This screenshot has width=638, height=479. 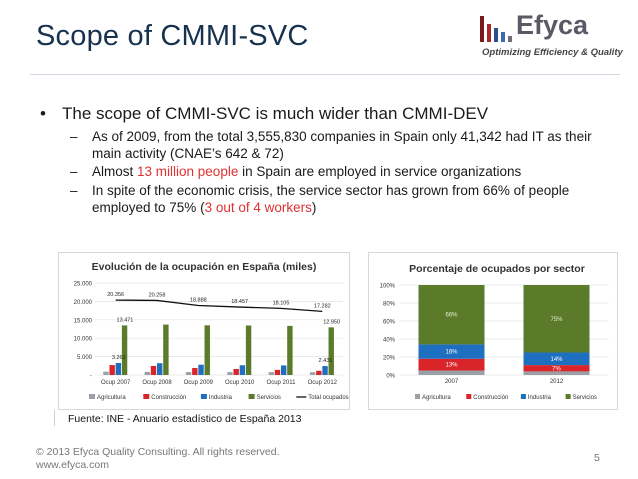 I want to click on stack-servicios-2012, so click(x=556, y=319).